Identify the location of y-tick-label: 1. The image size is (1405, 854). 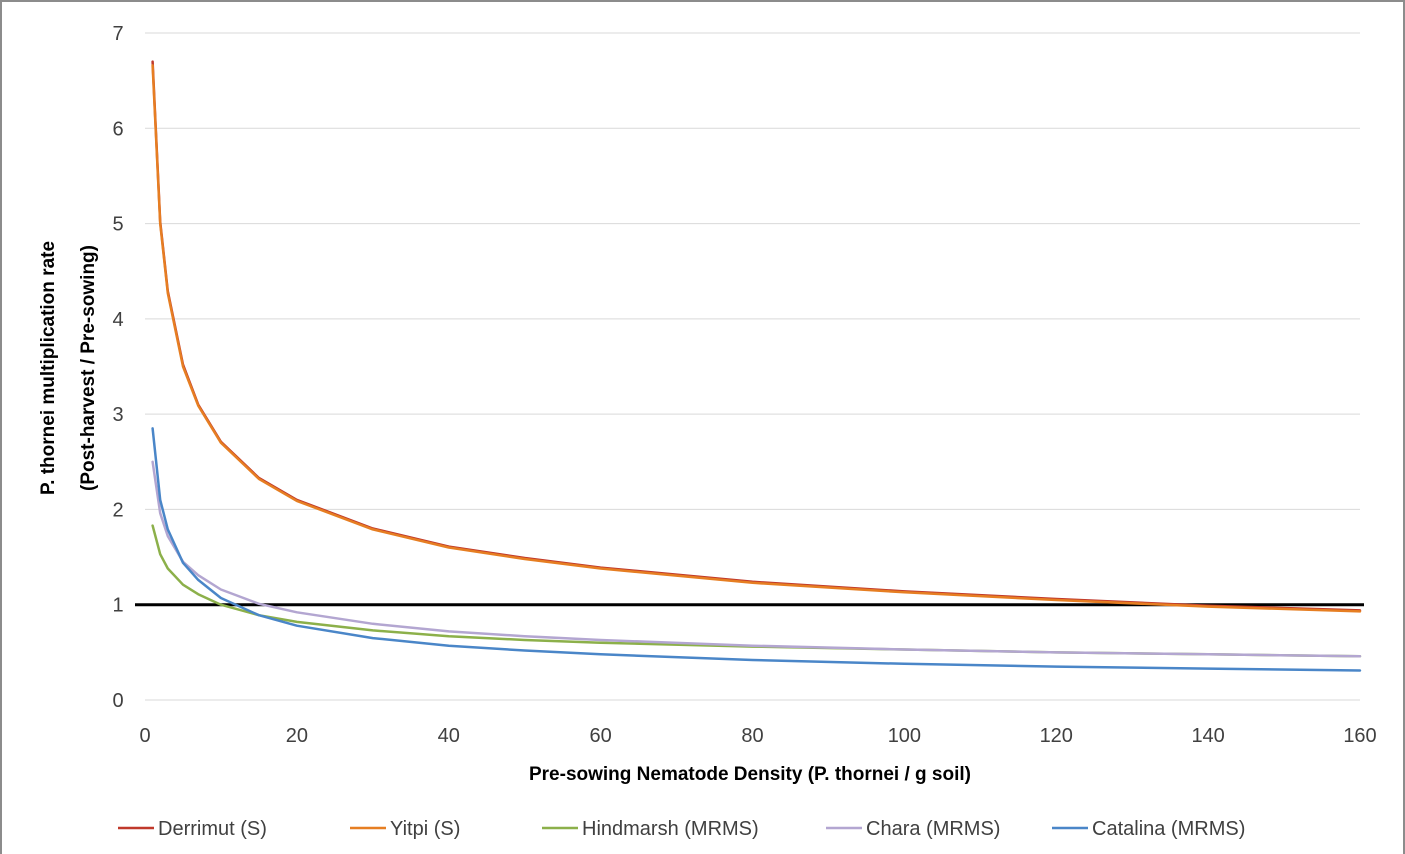
(117, 606).